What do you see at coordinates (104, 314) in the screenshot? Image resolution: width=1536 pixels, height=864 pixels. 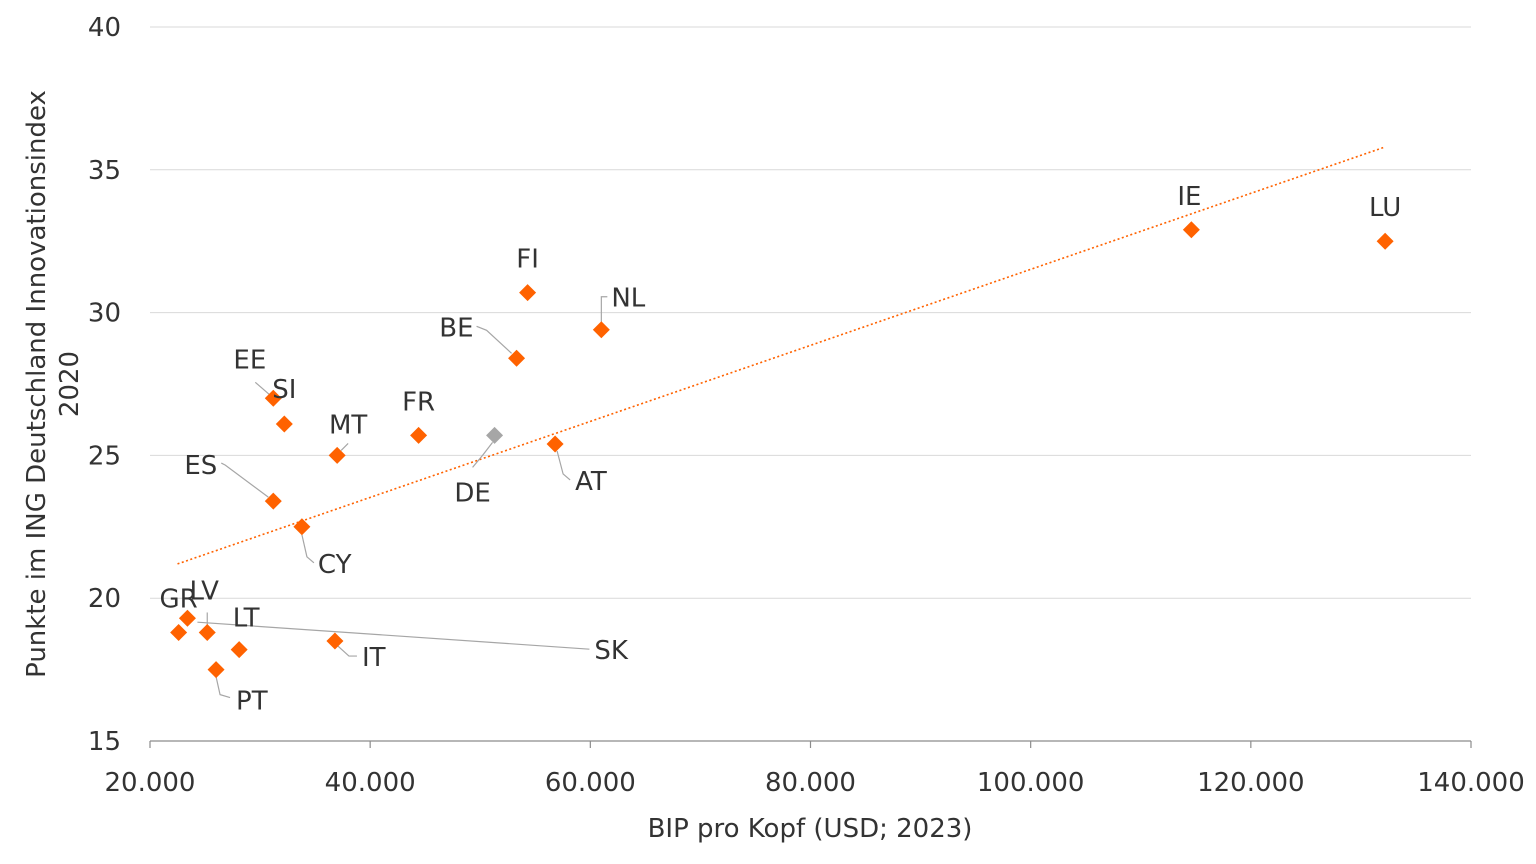 I see `y-tick-label: 30` at bounding box center [104, 314].